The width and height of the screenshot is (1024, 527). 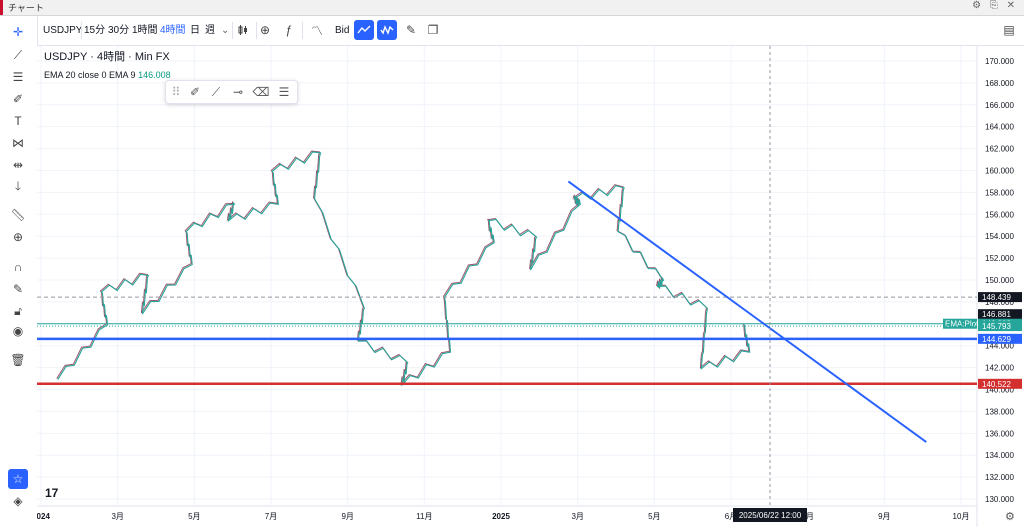 What do you see at coordinates (999, 499) in the screenshot?
I see `y-tick-label: 130.000` at bounding box center [999, 499].